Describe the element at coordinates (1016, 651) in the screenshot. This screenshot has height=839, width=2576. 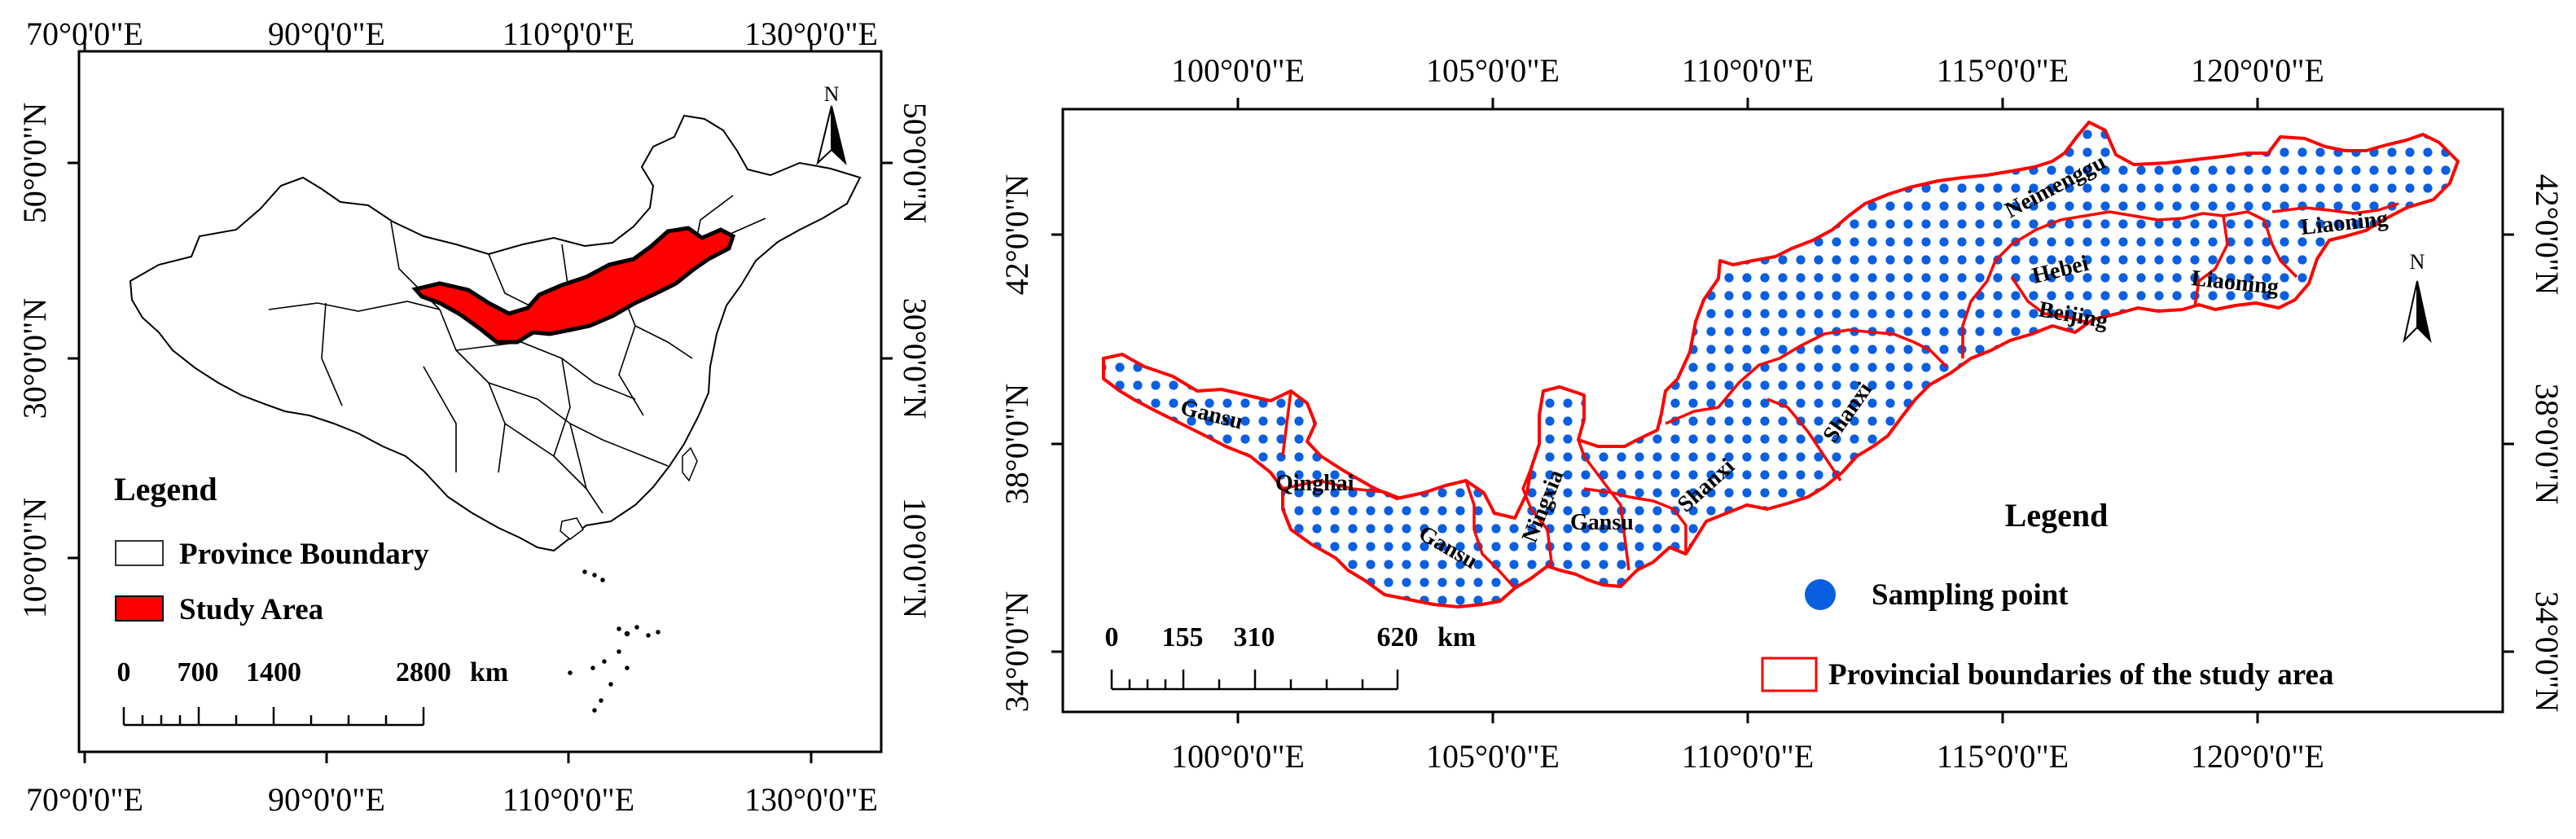
I see `detail-lat-label-left-3: 34°0'0"N` at that location.